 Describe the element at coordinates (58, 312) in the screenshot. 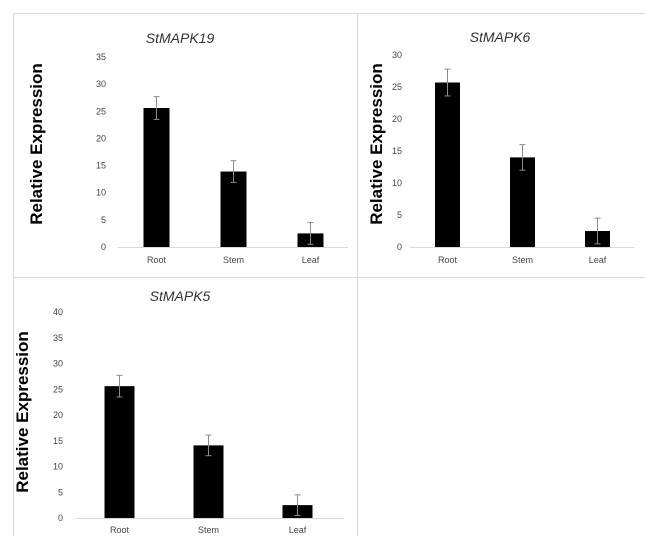

I see `y-tick-label: 40` at that location.